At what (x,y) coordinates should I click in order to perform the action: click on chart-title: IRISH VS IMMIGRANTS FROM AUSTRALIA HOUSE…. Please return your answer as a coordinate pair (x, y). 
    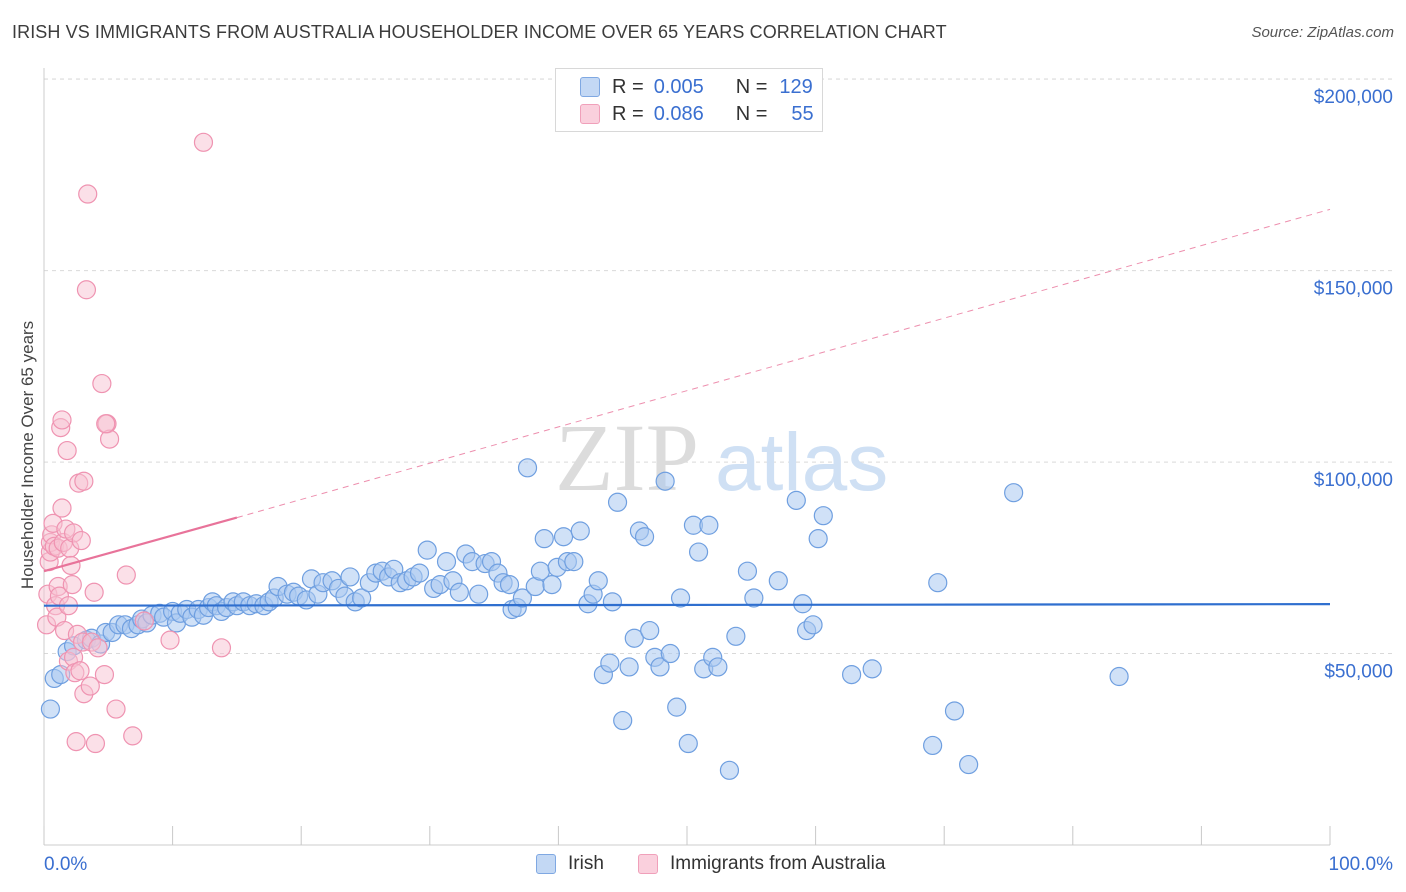
    Looking at the image, I should click on (479, 32).